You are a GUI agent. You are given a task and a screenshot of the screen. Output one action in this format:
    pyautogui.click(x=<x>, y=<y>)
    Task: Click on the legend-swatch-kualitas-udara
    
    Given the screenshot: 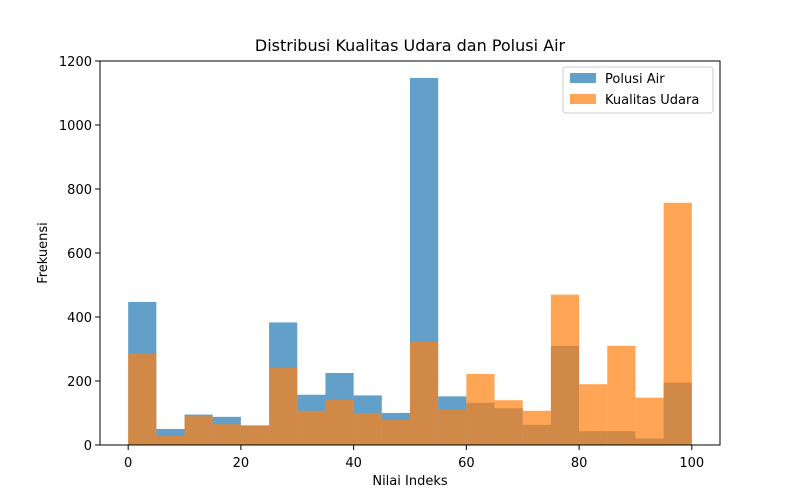 What is the action you would take?
    pyautogui.click(x=583, y=99)
    